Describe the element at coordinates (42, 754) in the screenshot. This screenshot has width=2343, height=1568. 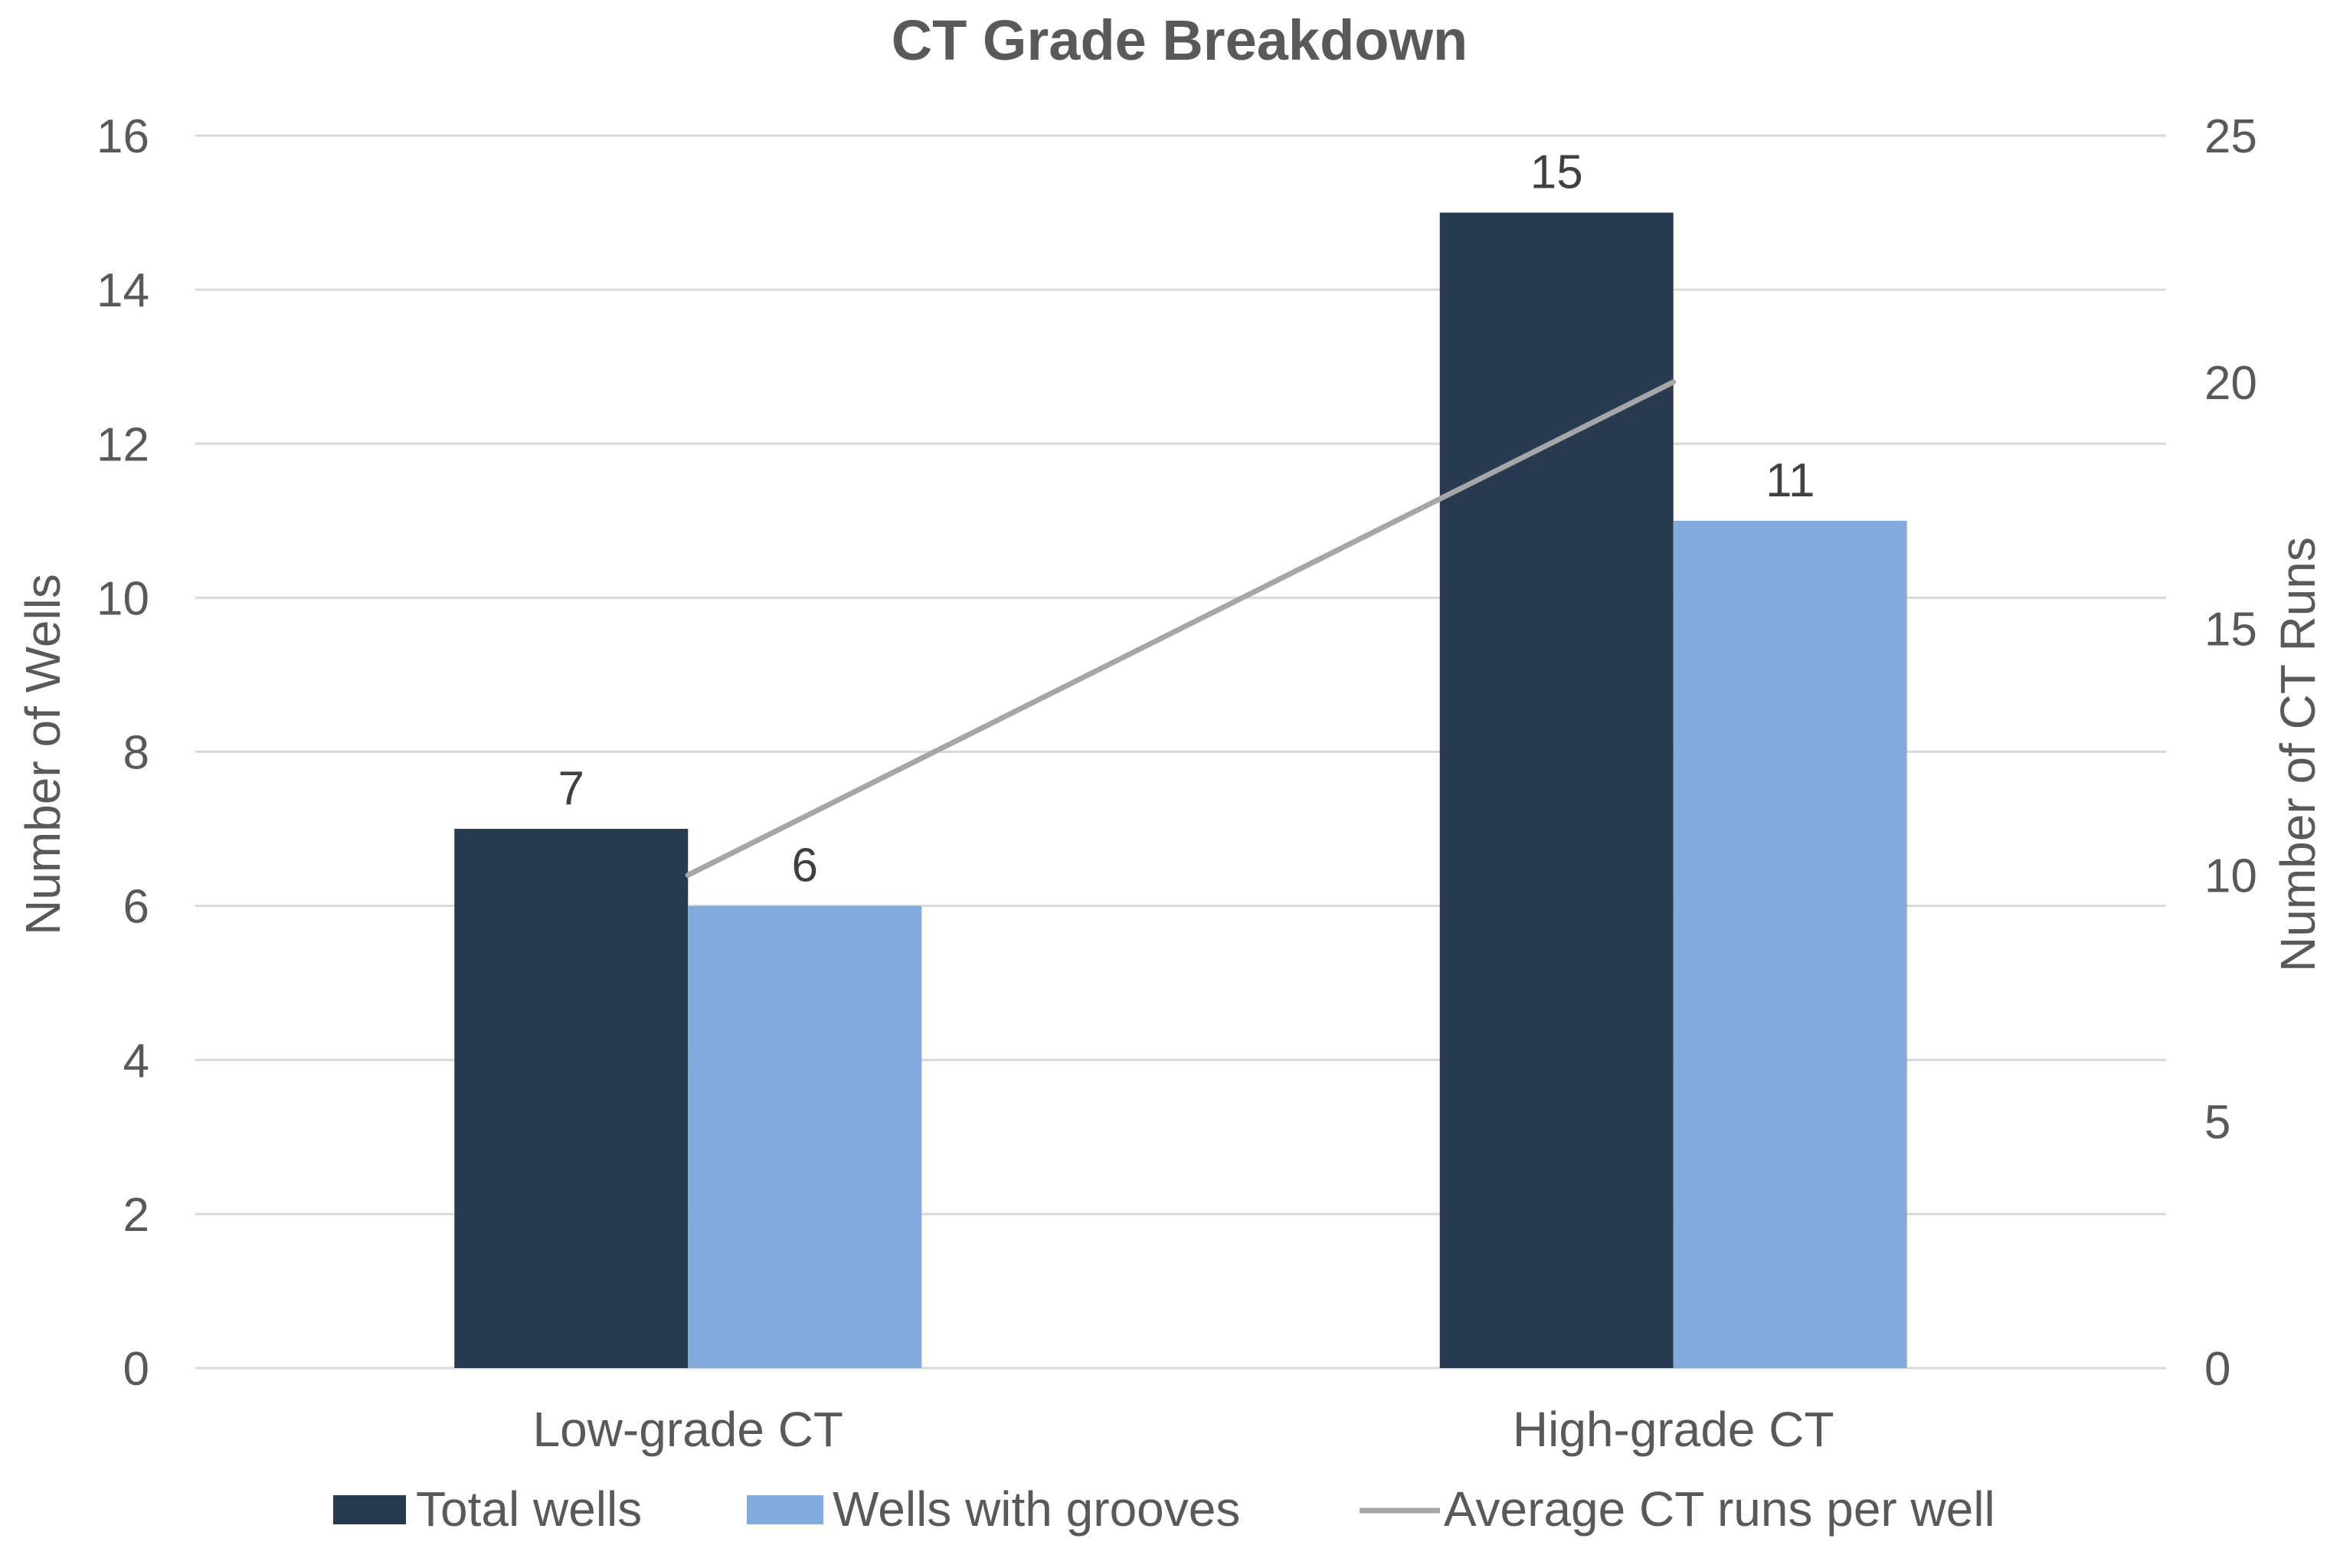
I see `y-axis-title: Number of Wells` at that location.